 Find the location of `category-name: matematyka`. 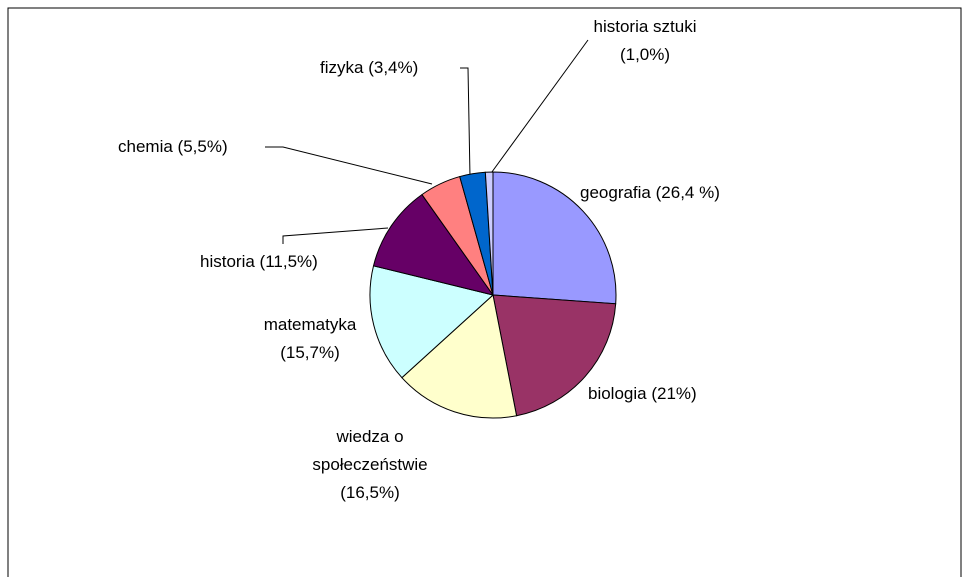

category-name: matematyka is located at coordinates (310, 324).